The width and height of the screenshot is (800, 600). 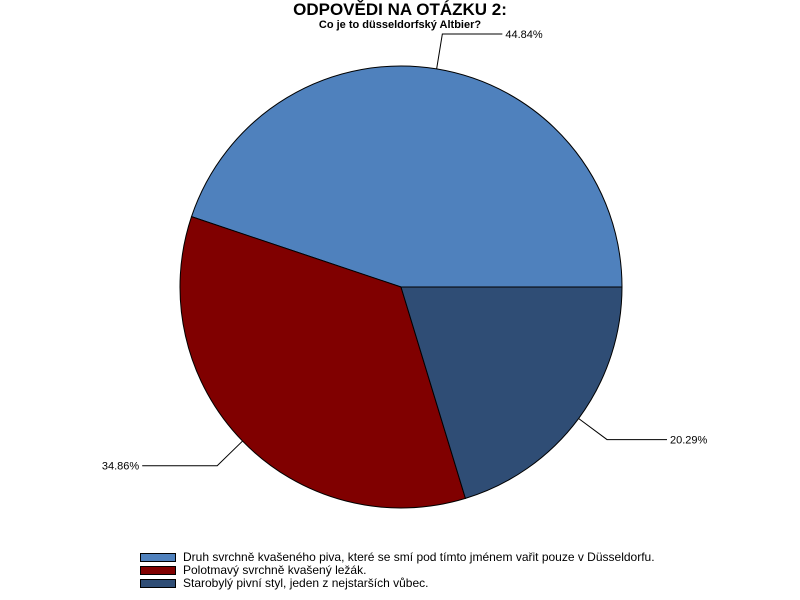 I want to click on slice-percent-label: 34.86%, so click(x=121, y=467).